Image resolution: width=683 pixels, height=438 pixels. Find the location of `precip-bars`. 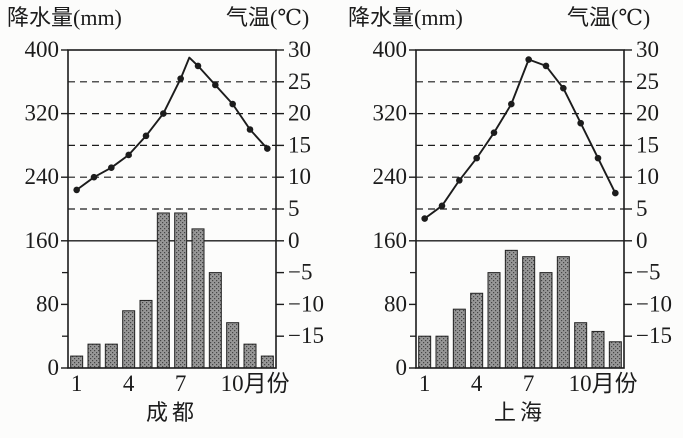

precip-bars is located at coordinates (520, 309).